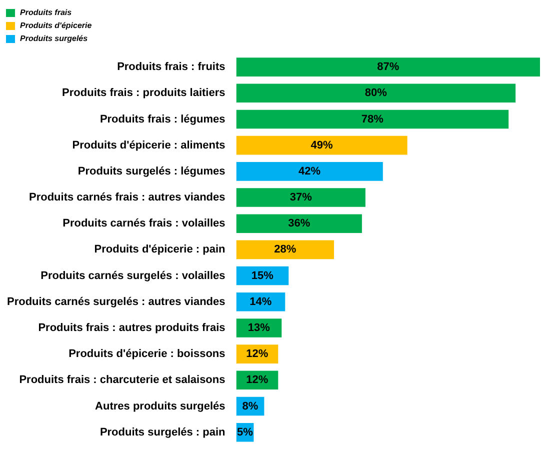 This screenshot has width=542, height=455. Describe the element at coordinates (163, 432) in the screenshot. I see `y-tick-label: Produits surgelés : pain` at that location.